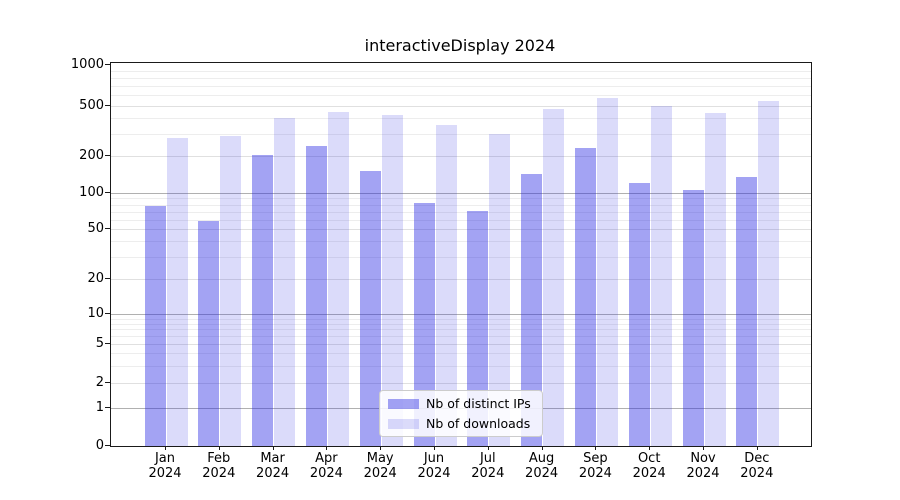 The height and width of the screenshot is (500, 900). Describe the element at coordinates (461, 413) in the screenshot. I see `legend: Nb of distinct IPs Nb of downloads` at that location.